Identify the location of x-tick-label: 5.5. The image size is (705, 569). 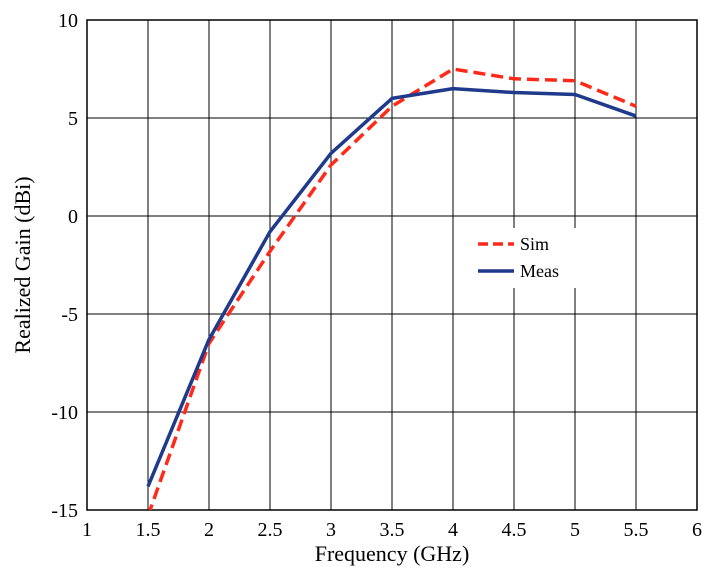
(636, 530).